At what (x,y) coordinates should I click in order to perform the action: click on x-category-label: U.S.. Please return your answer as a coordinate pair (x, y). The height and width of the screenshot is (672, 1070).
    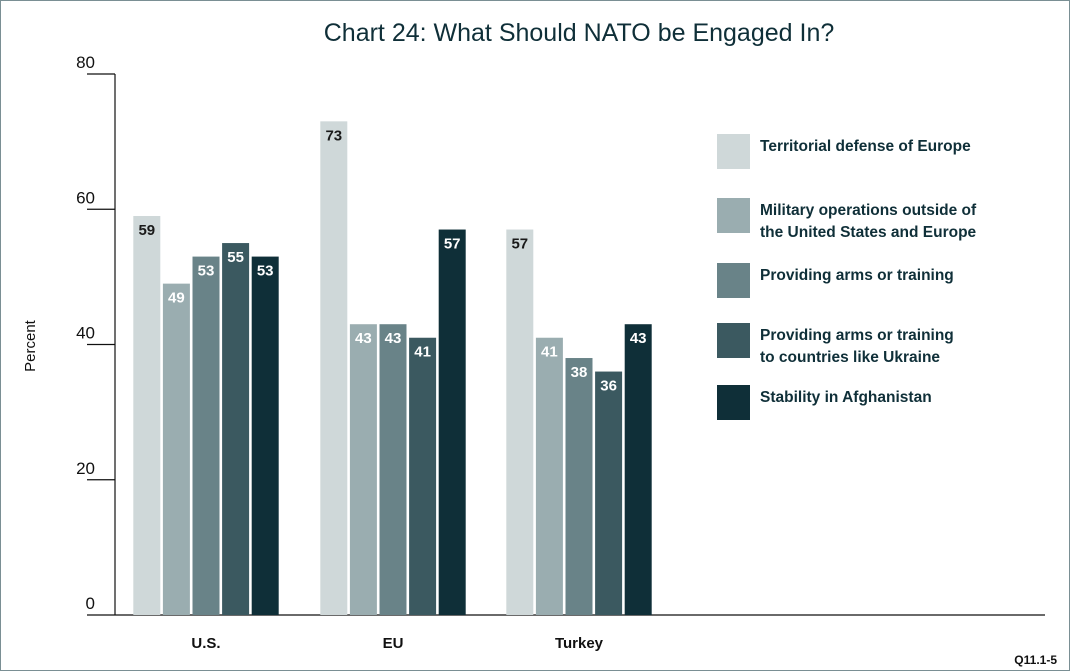
    Looking at the image, I should click on (205, 643).